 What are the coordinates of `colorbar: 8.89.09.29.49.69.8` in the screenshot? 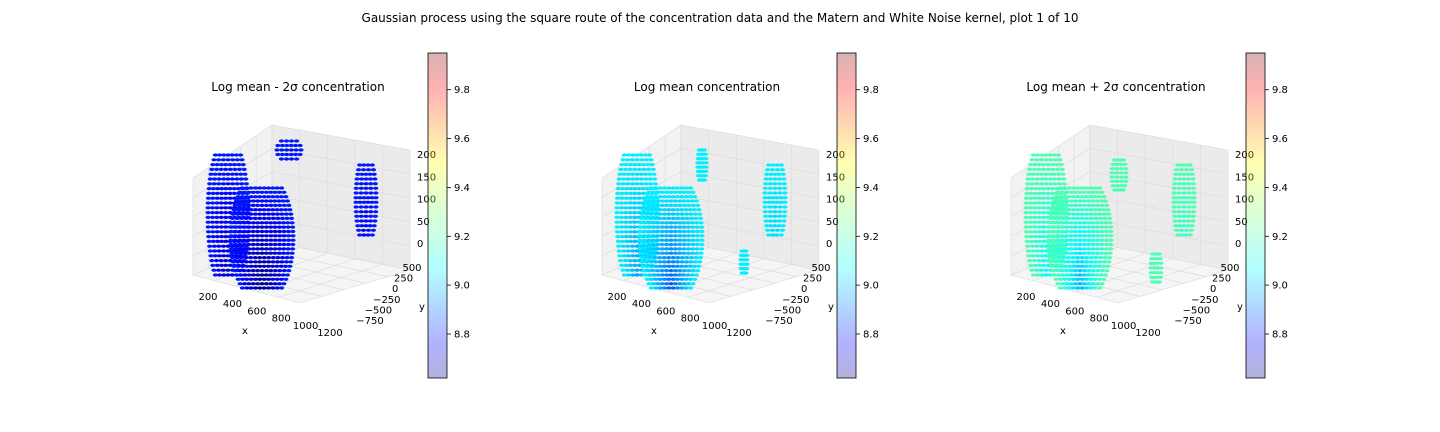 It's located at (1266, 215).